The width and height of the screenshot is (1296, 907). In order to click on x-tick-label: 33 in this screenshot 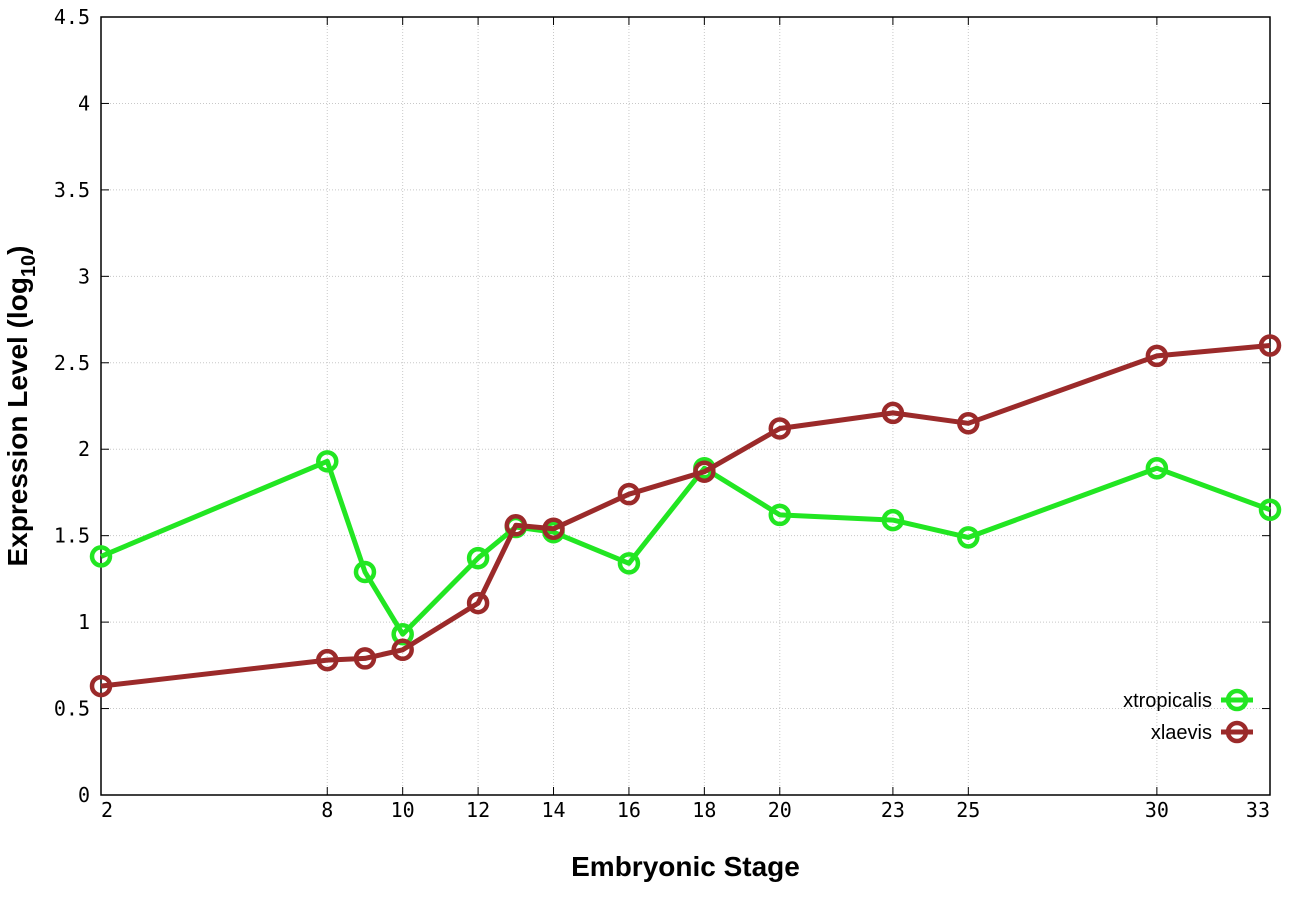, I will do `click(1258, 810)`.